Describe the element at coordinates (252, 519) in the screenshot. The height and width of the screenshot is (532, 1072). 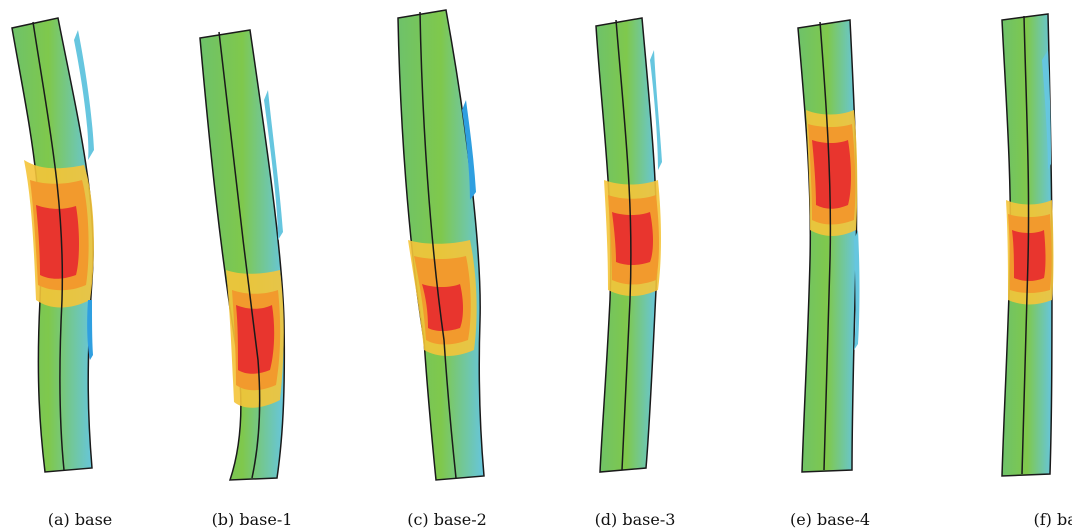
I see `caption-base-1: (b) base-1` at that location.